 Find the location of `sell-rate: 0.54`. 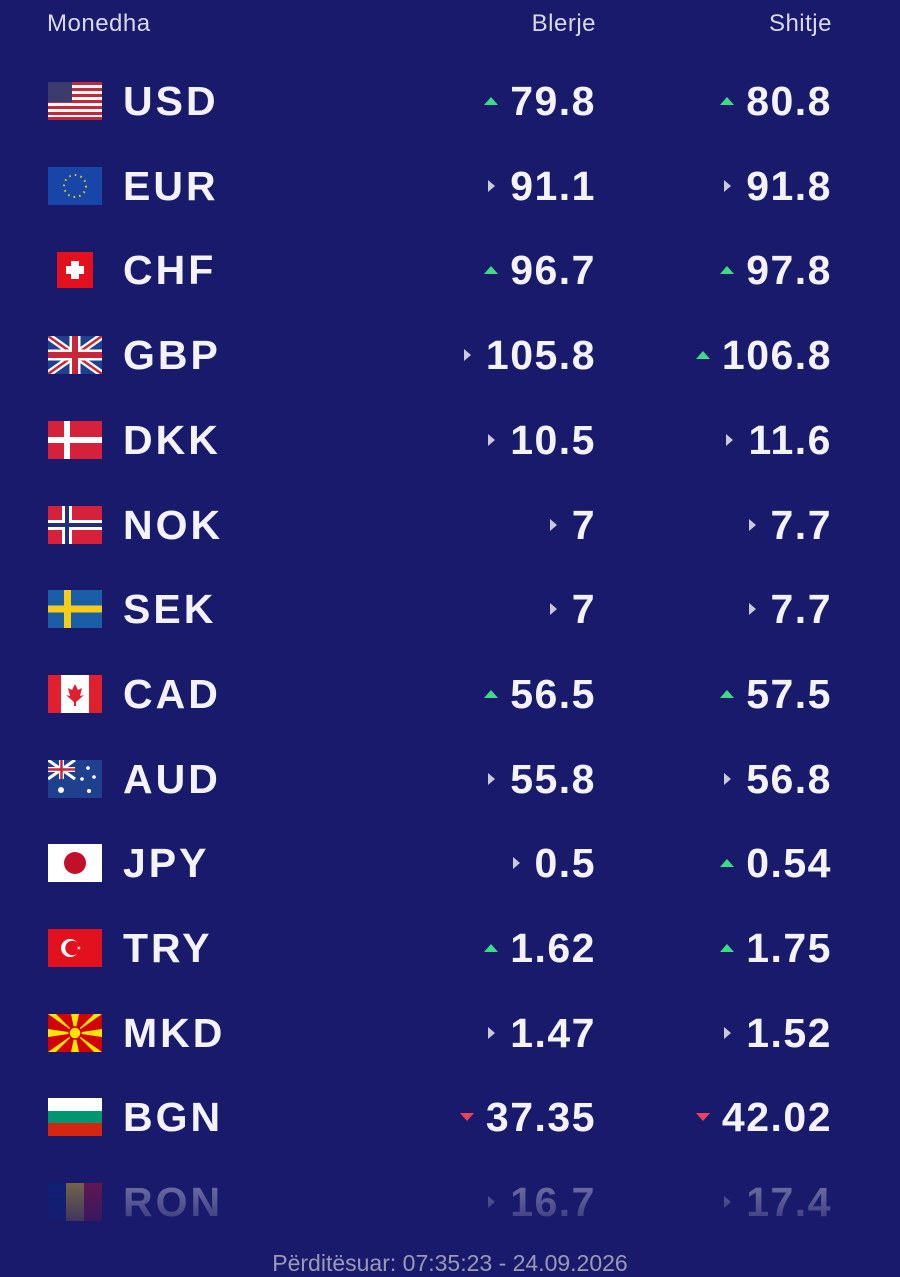

sell-rate: 0.54 is located at coordinates (775, 863).